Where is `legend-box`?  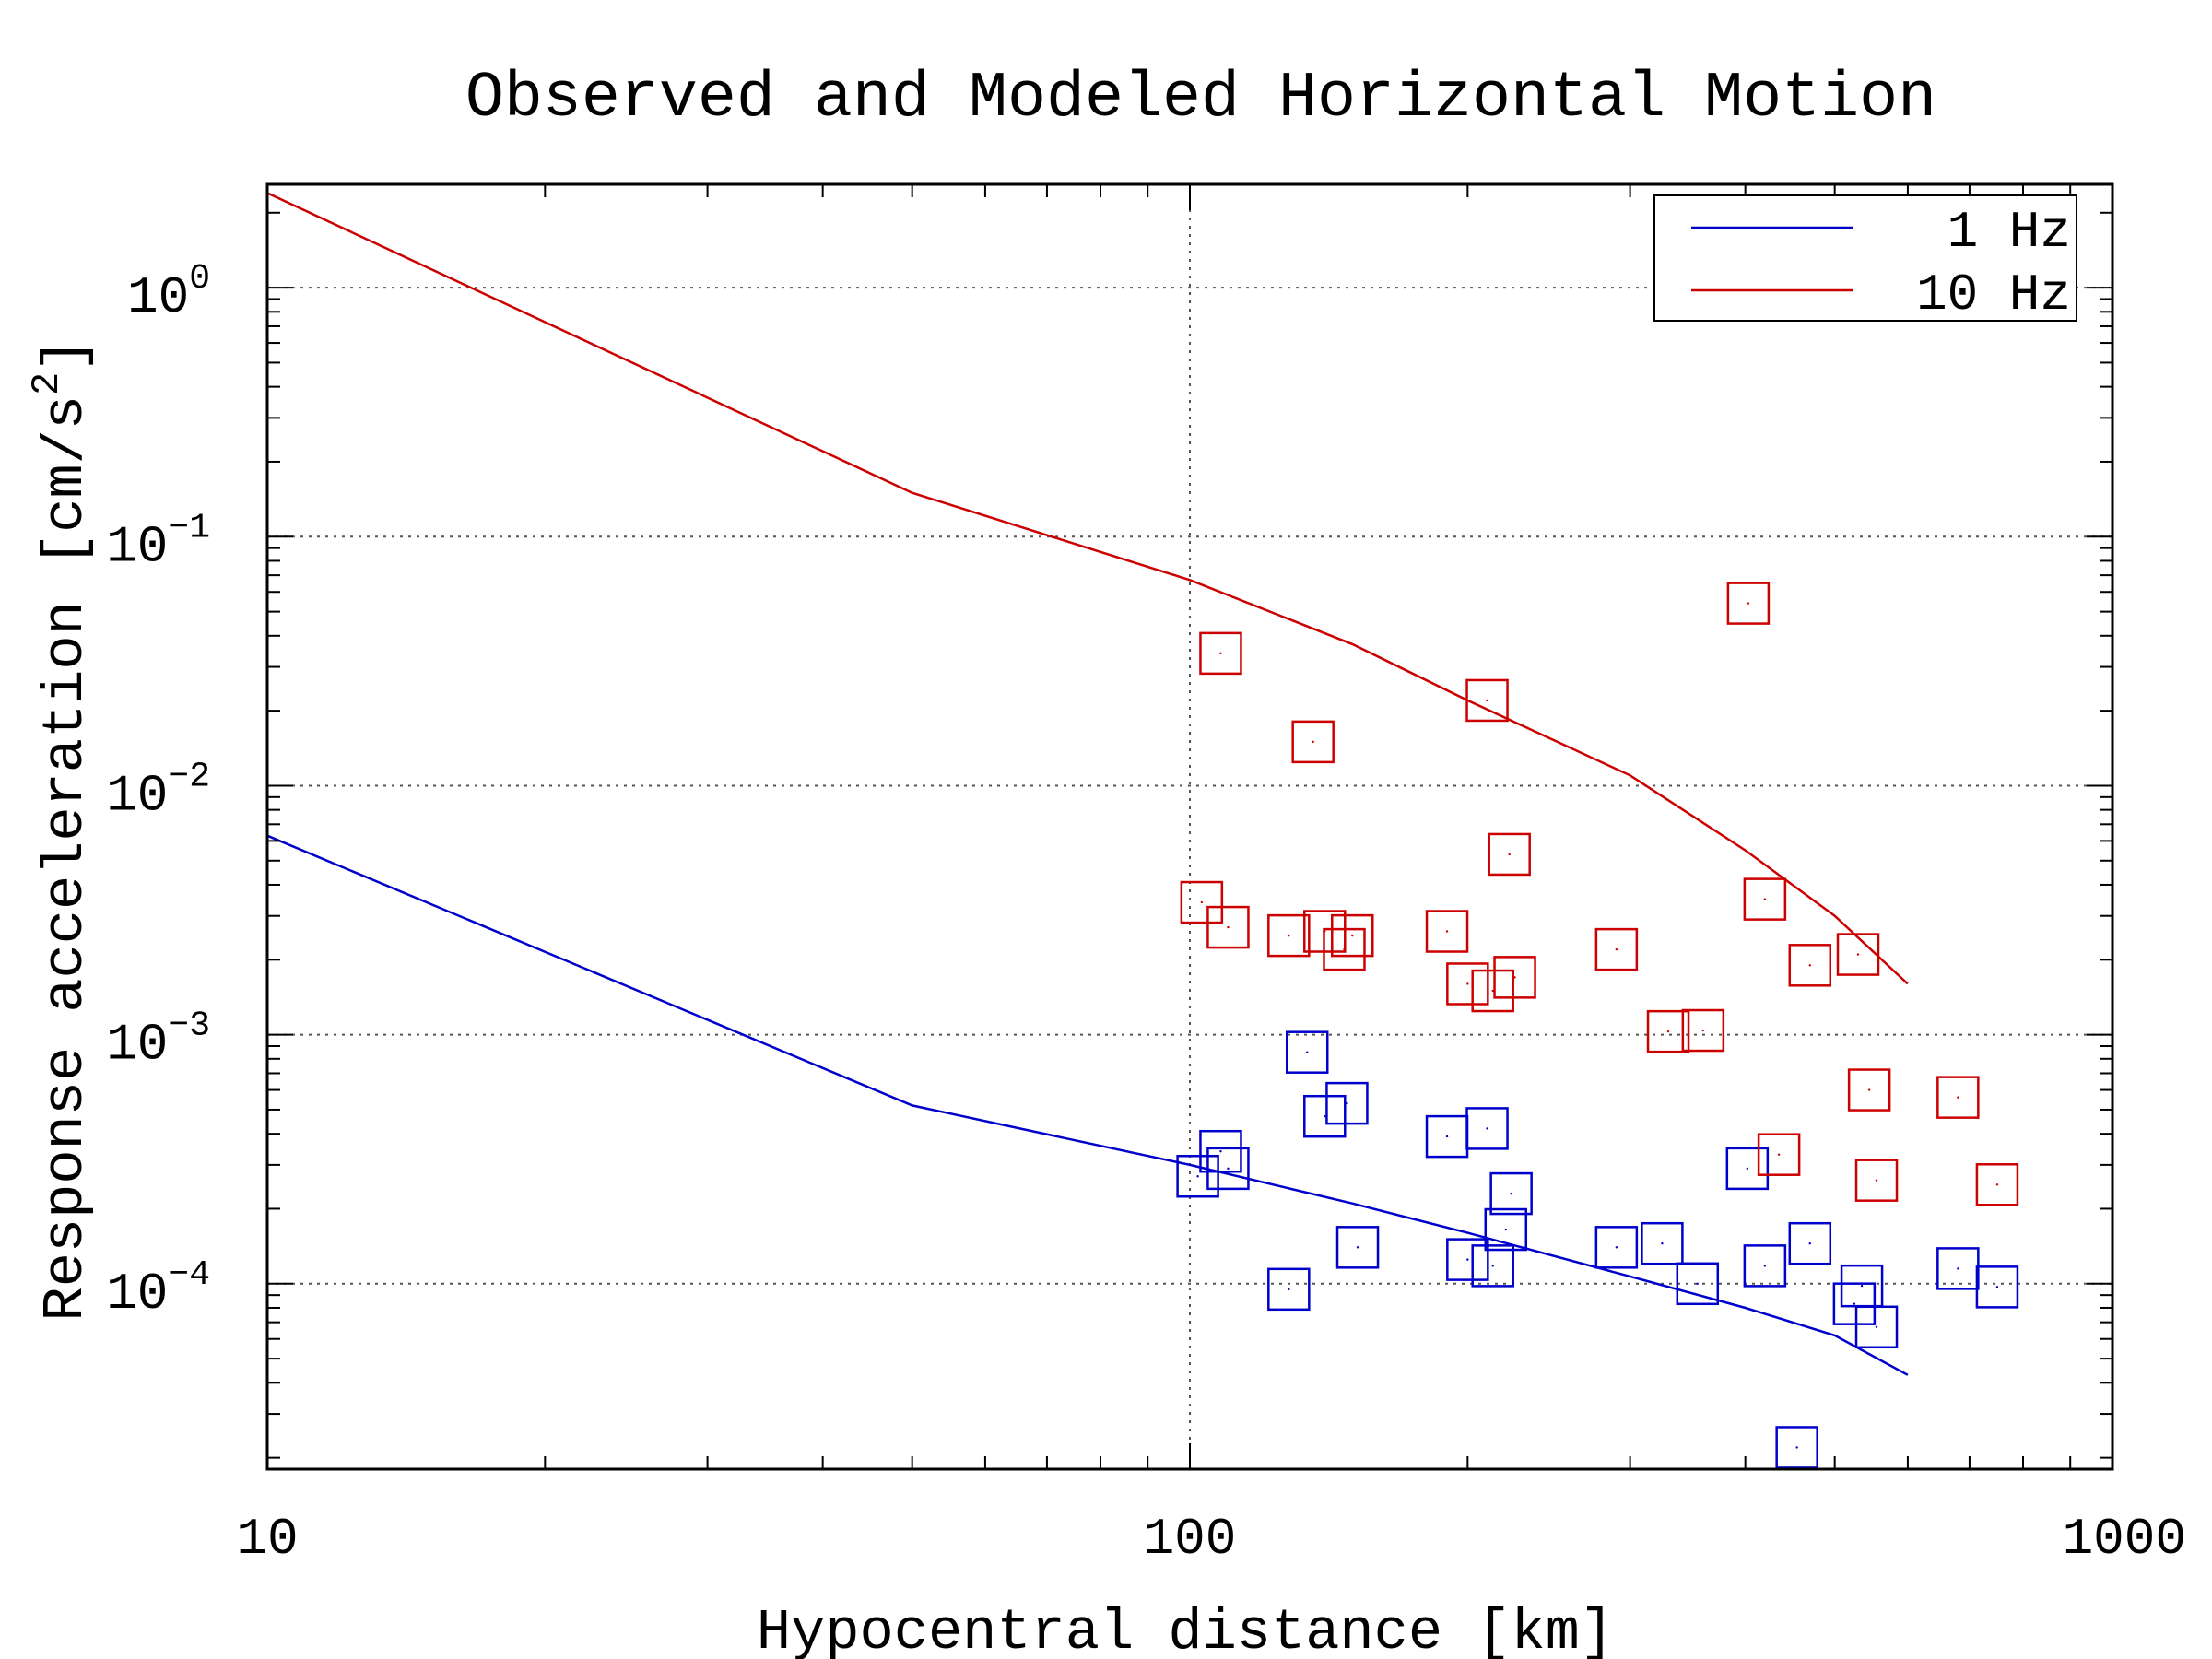
legend-box is located at coordinates (1865, 258).